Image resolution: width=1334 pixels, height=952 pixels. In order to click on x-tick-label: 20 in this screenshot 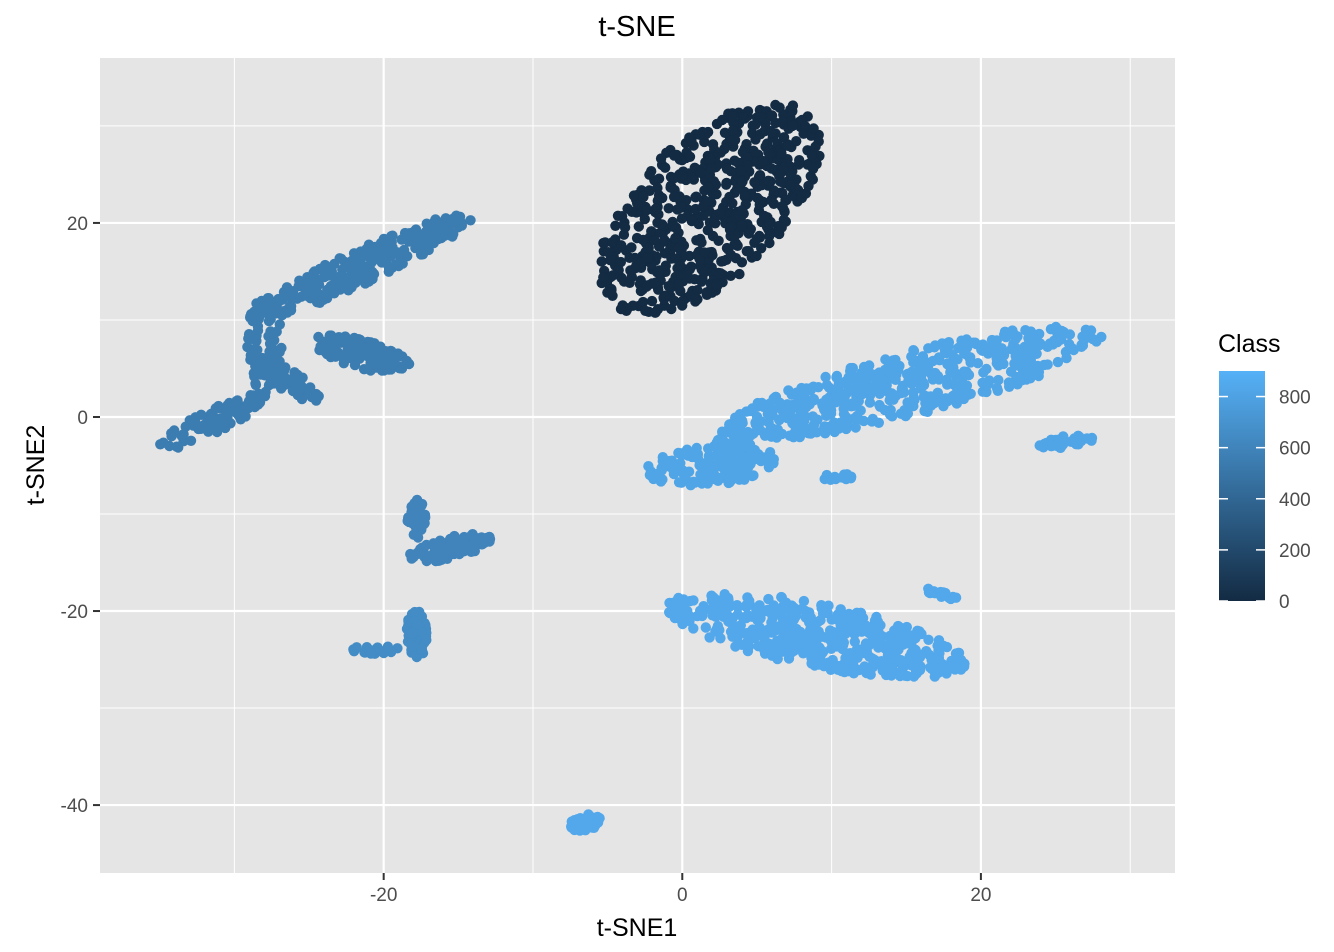, I will do `click(980, 895)`.